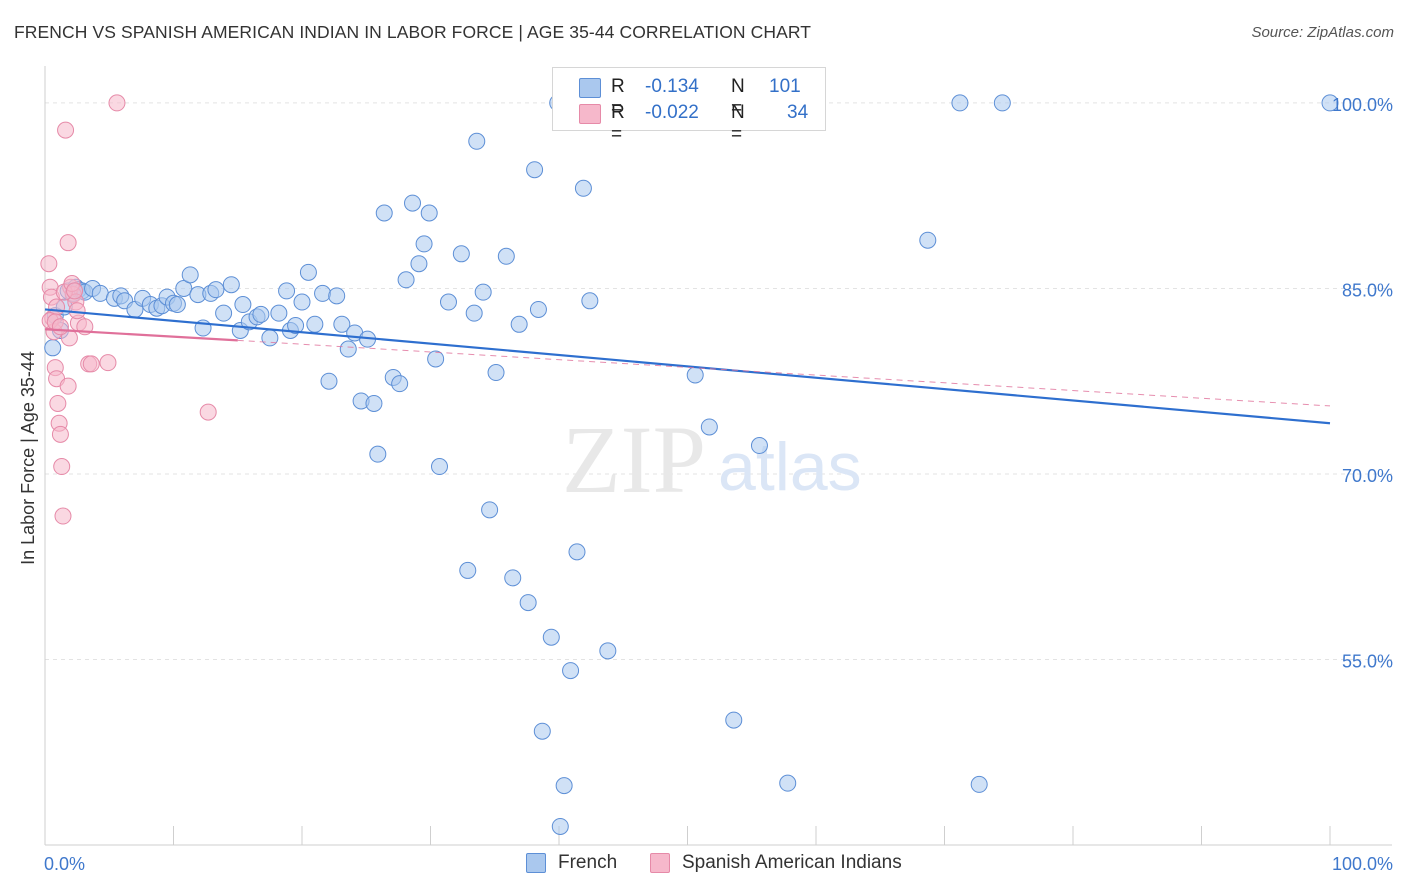 The image size is (1406, 892). I want to click on spanish-trend-extension, so click(784, 373).